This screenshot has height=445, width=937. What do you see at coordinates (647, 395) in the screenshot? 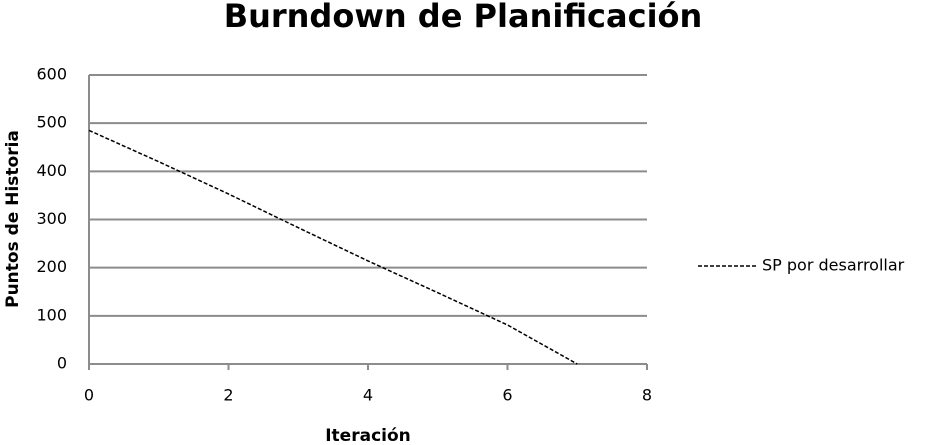
I see `x-tick-label: 8` at bounding box center [647, 395].